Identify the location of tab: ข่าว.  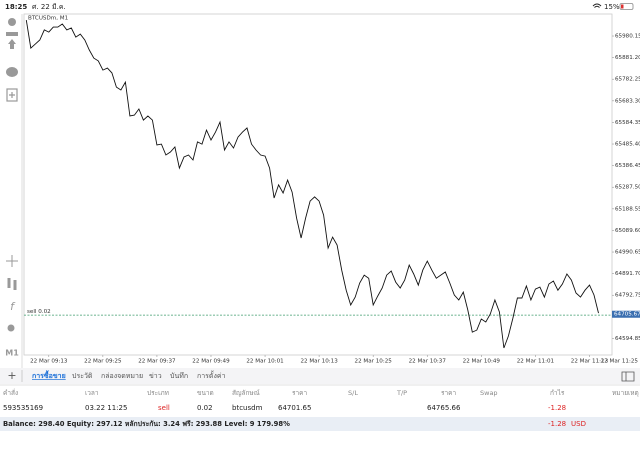
(155, 376).